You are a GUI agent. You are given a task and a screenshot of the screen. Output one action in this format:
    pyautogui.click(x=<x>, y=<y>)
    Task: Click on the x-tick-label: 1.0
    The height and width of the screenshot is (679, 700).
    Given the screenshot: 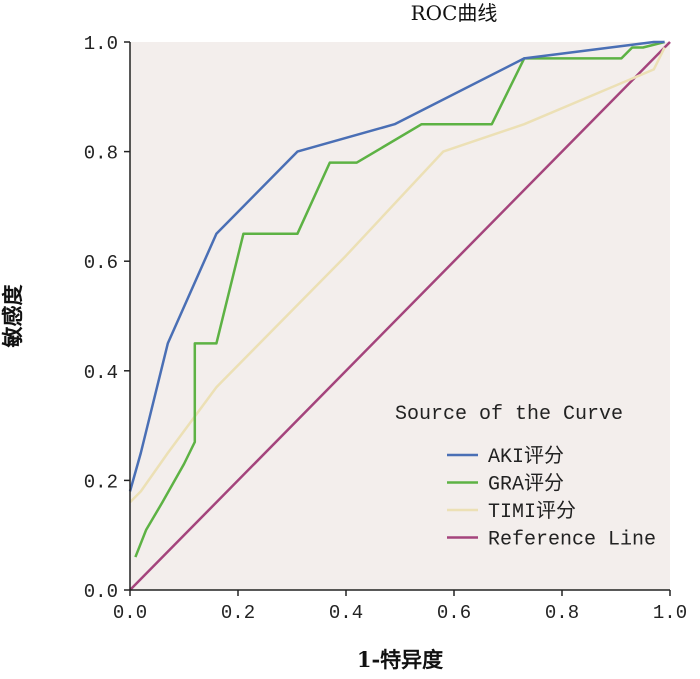 What is the action you would take?
    pyautogui.click(x=670, y=613)
    